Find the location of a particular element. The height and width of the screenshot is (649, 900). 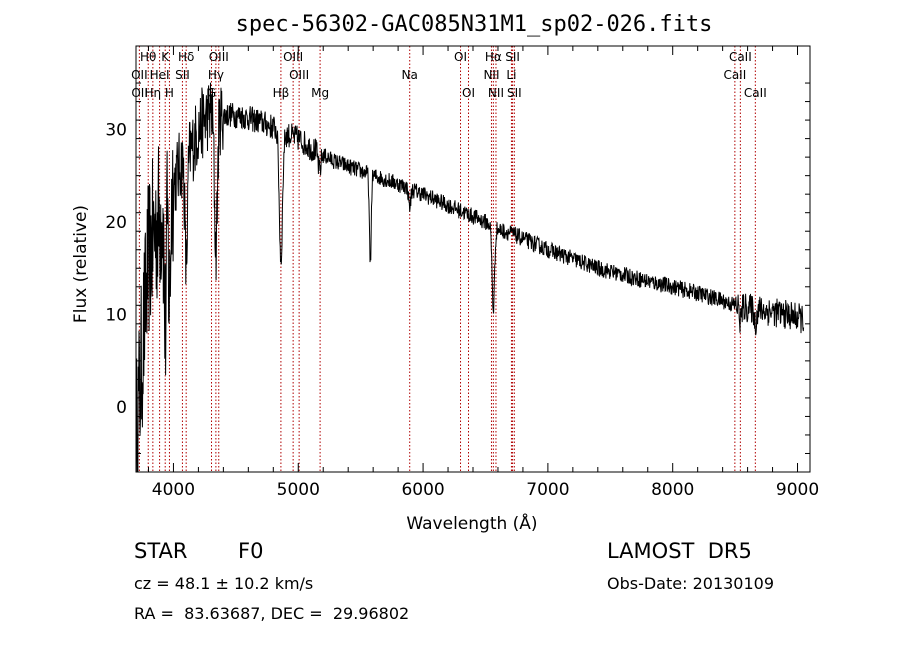

observation-date: Obs-Date: 20130109 is located at coordinates (691, 583).